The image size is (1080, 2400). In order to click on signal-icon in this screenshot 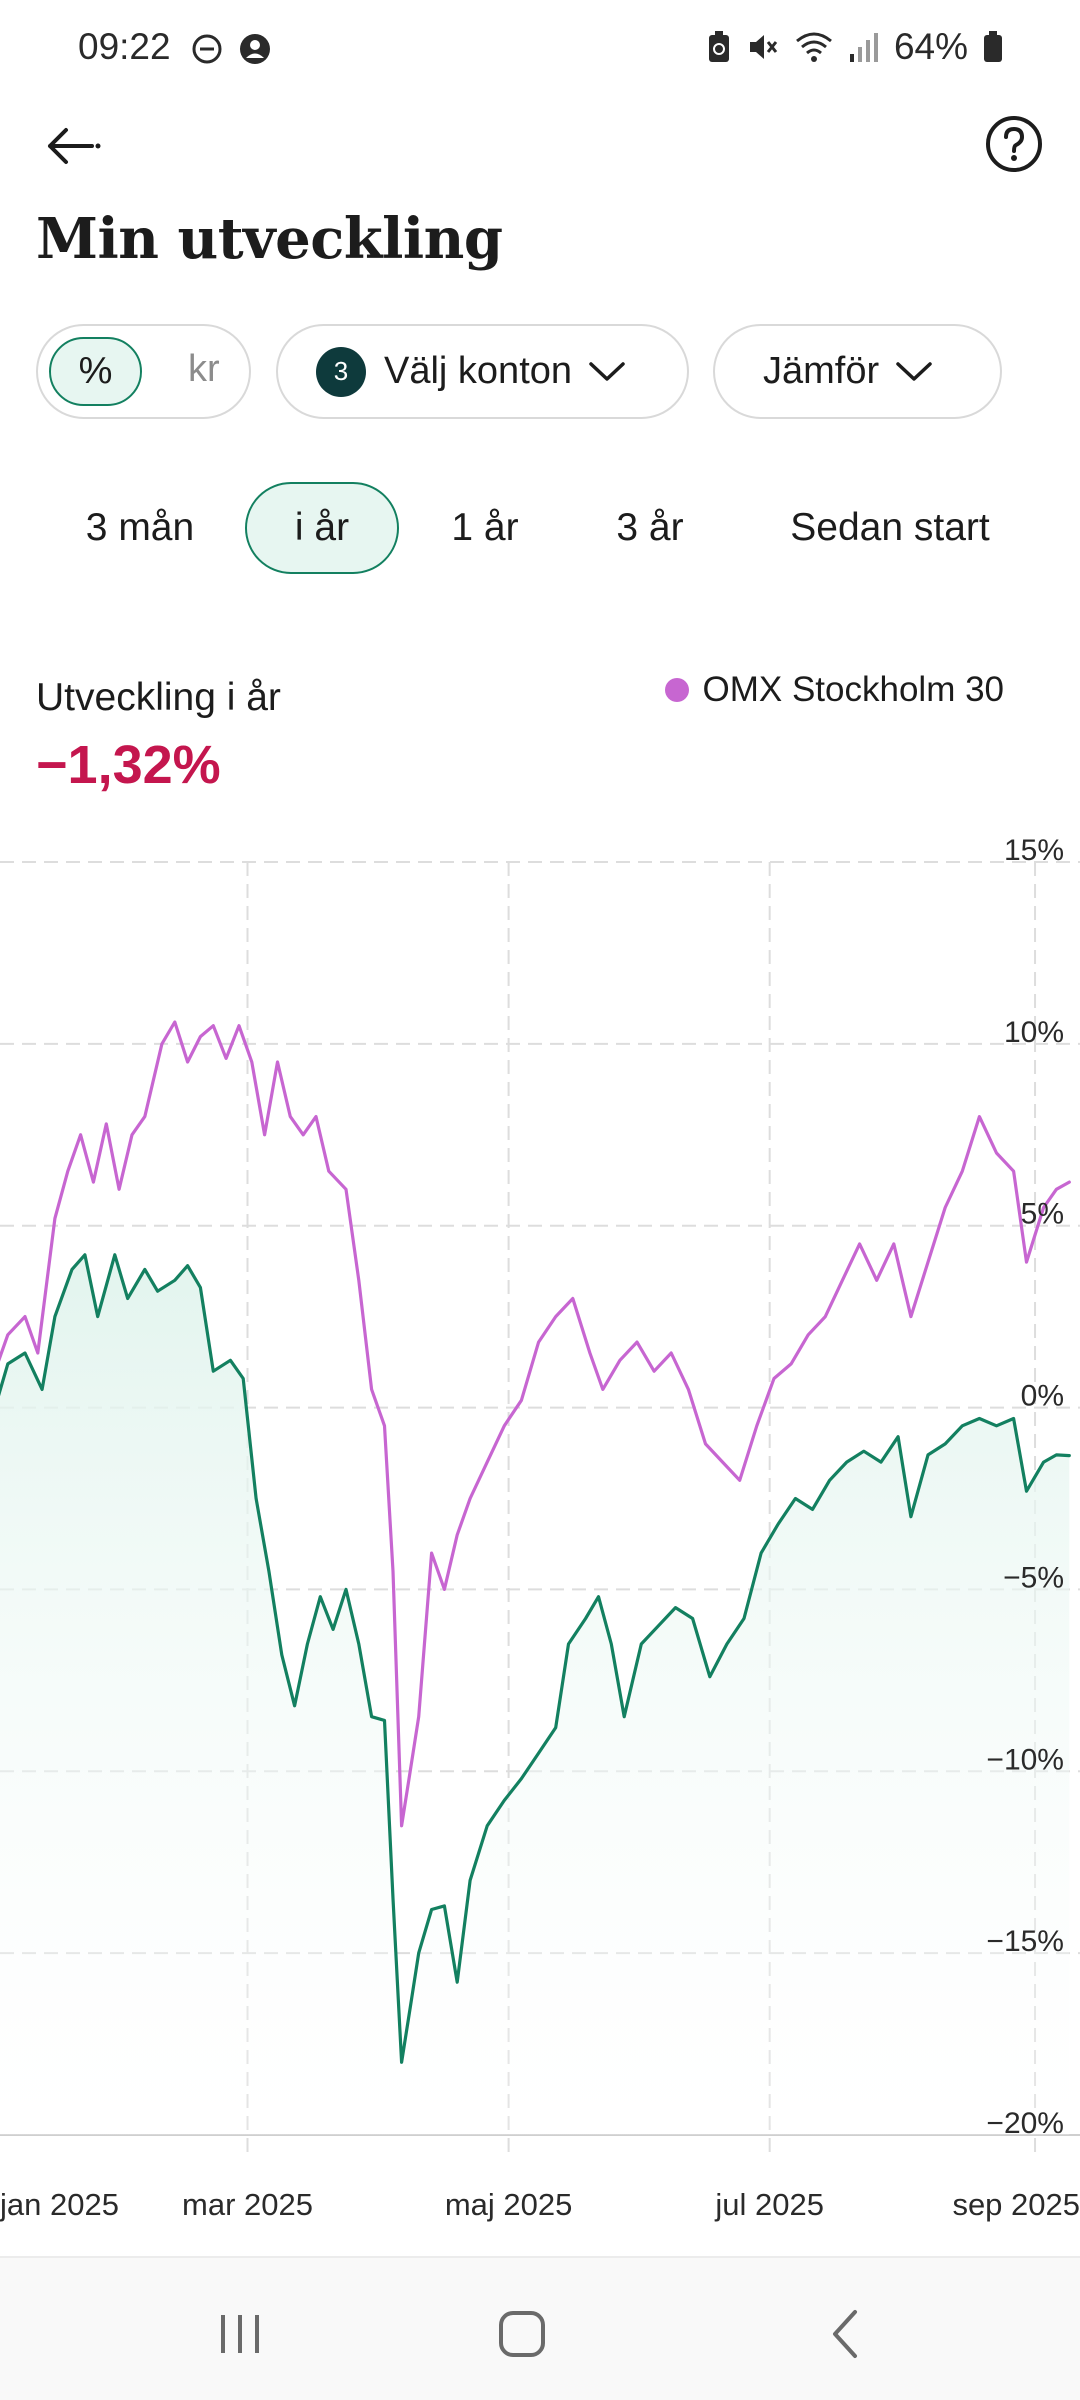, I will do `click(863, 47)`.